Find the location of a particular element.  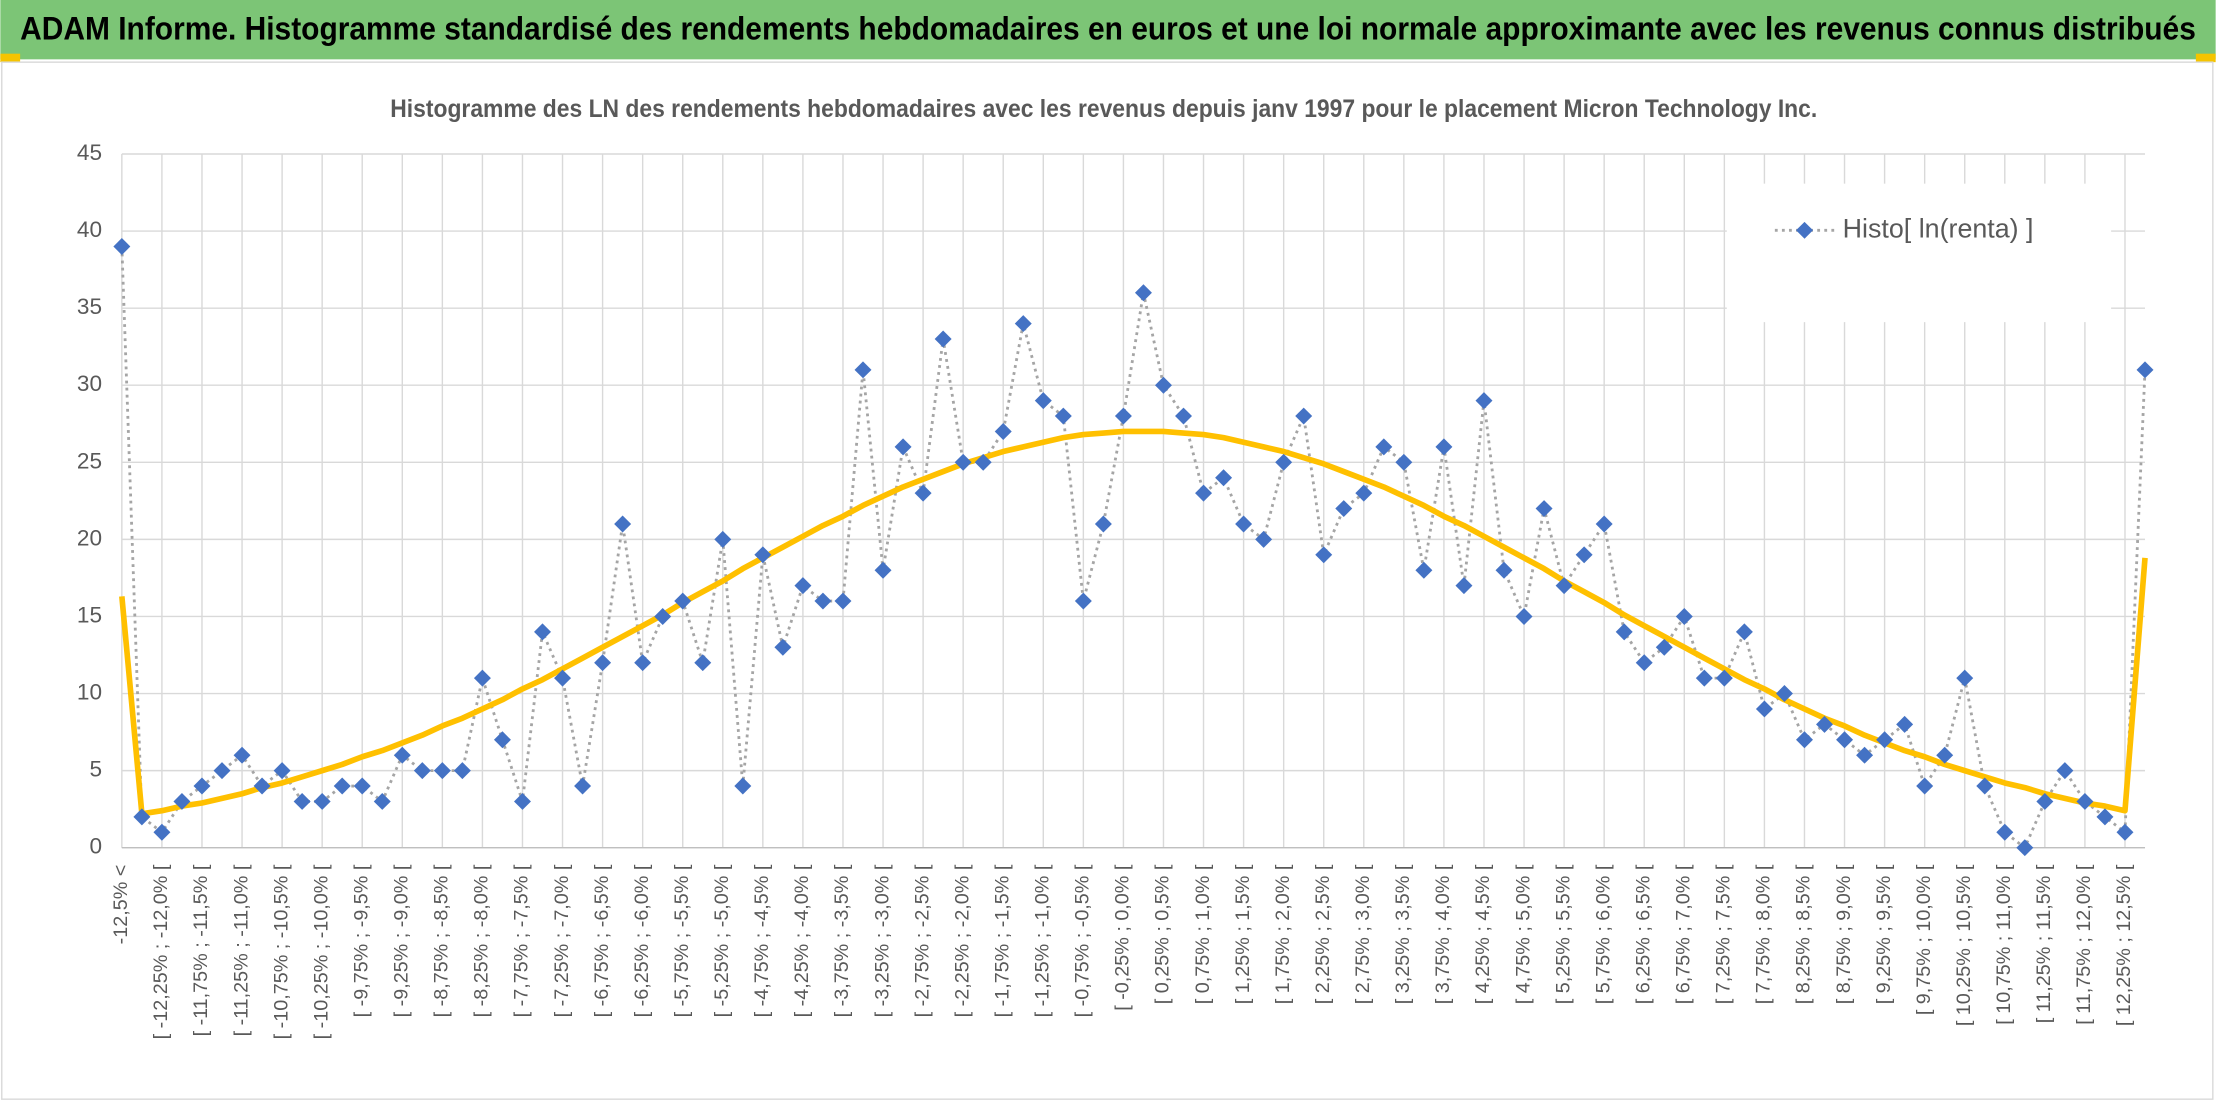

x-tick-label: [ 0,25% ; 0,5% [ is located at coordinates (1163, 934).